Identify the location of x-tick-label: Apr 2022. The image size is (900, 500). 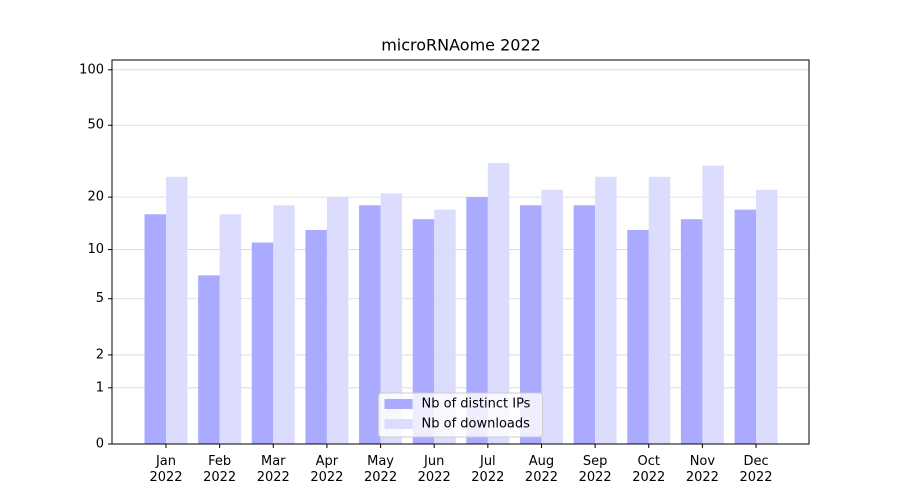
(326, 469).